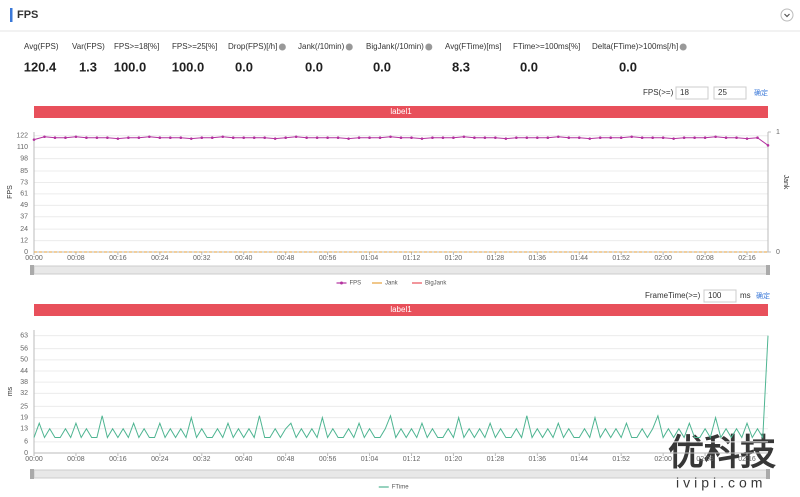  Describe the element at coordinates (579, 459) in the screenshot. I see `x-tick-label: 01:44` at that location.